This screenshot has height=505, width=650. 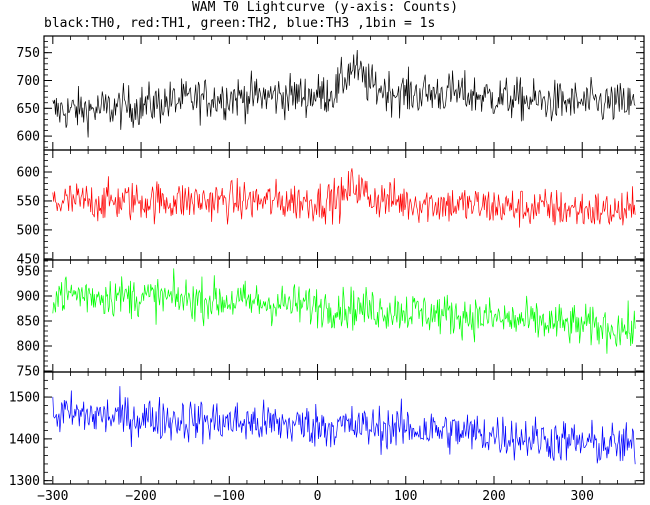 I want to click on x-tick-label: 0, so click(x=318, y=496).